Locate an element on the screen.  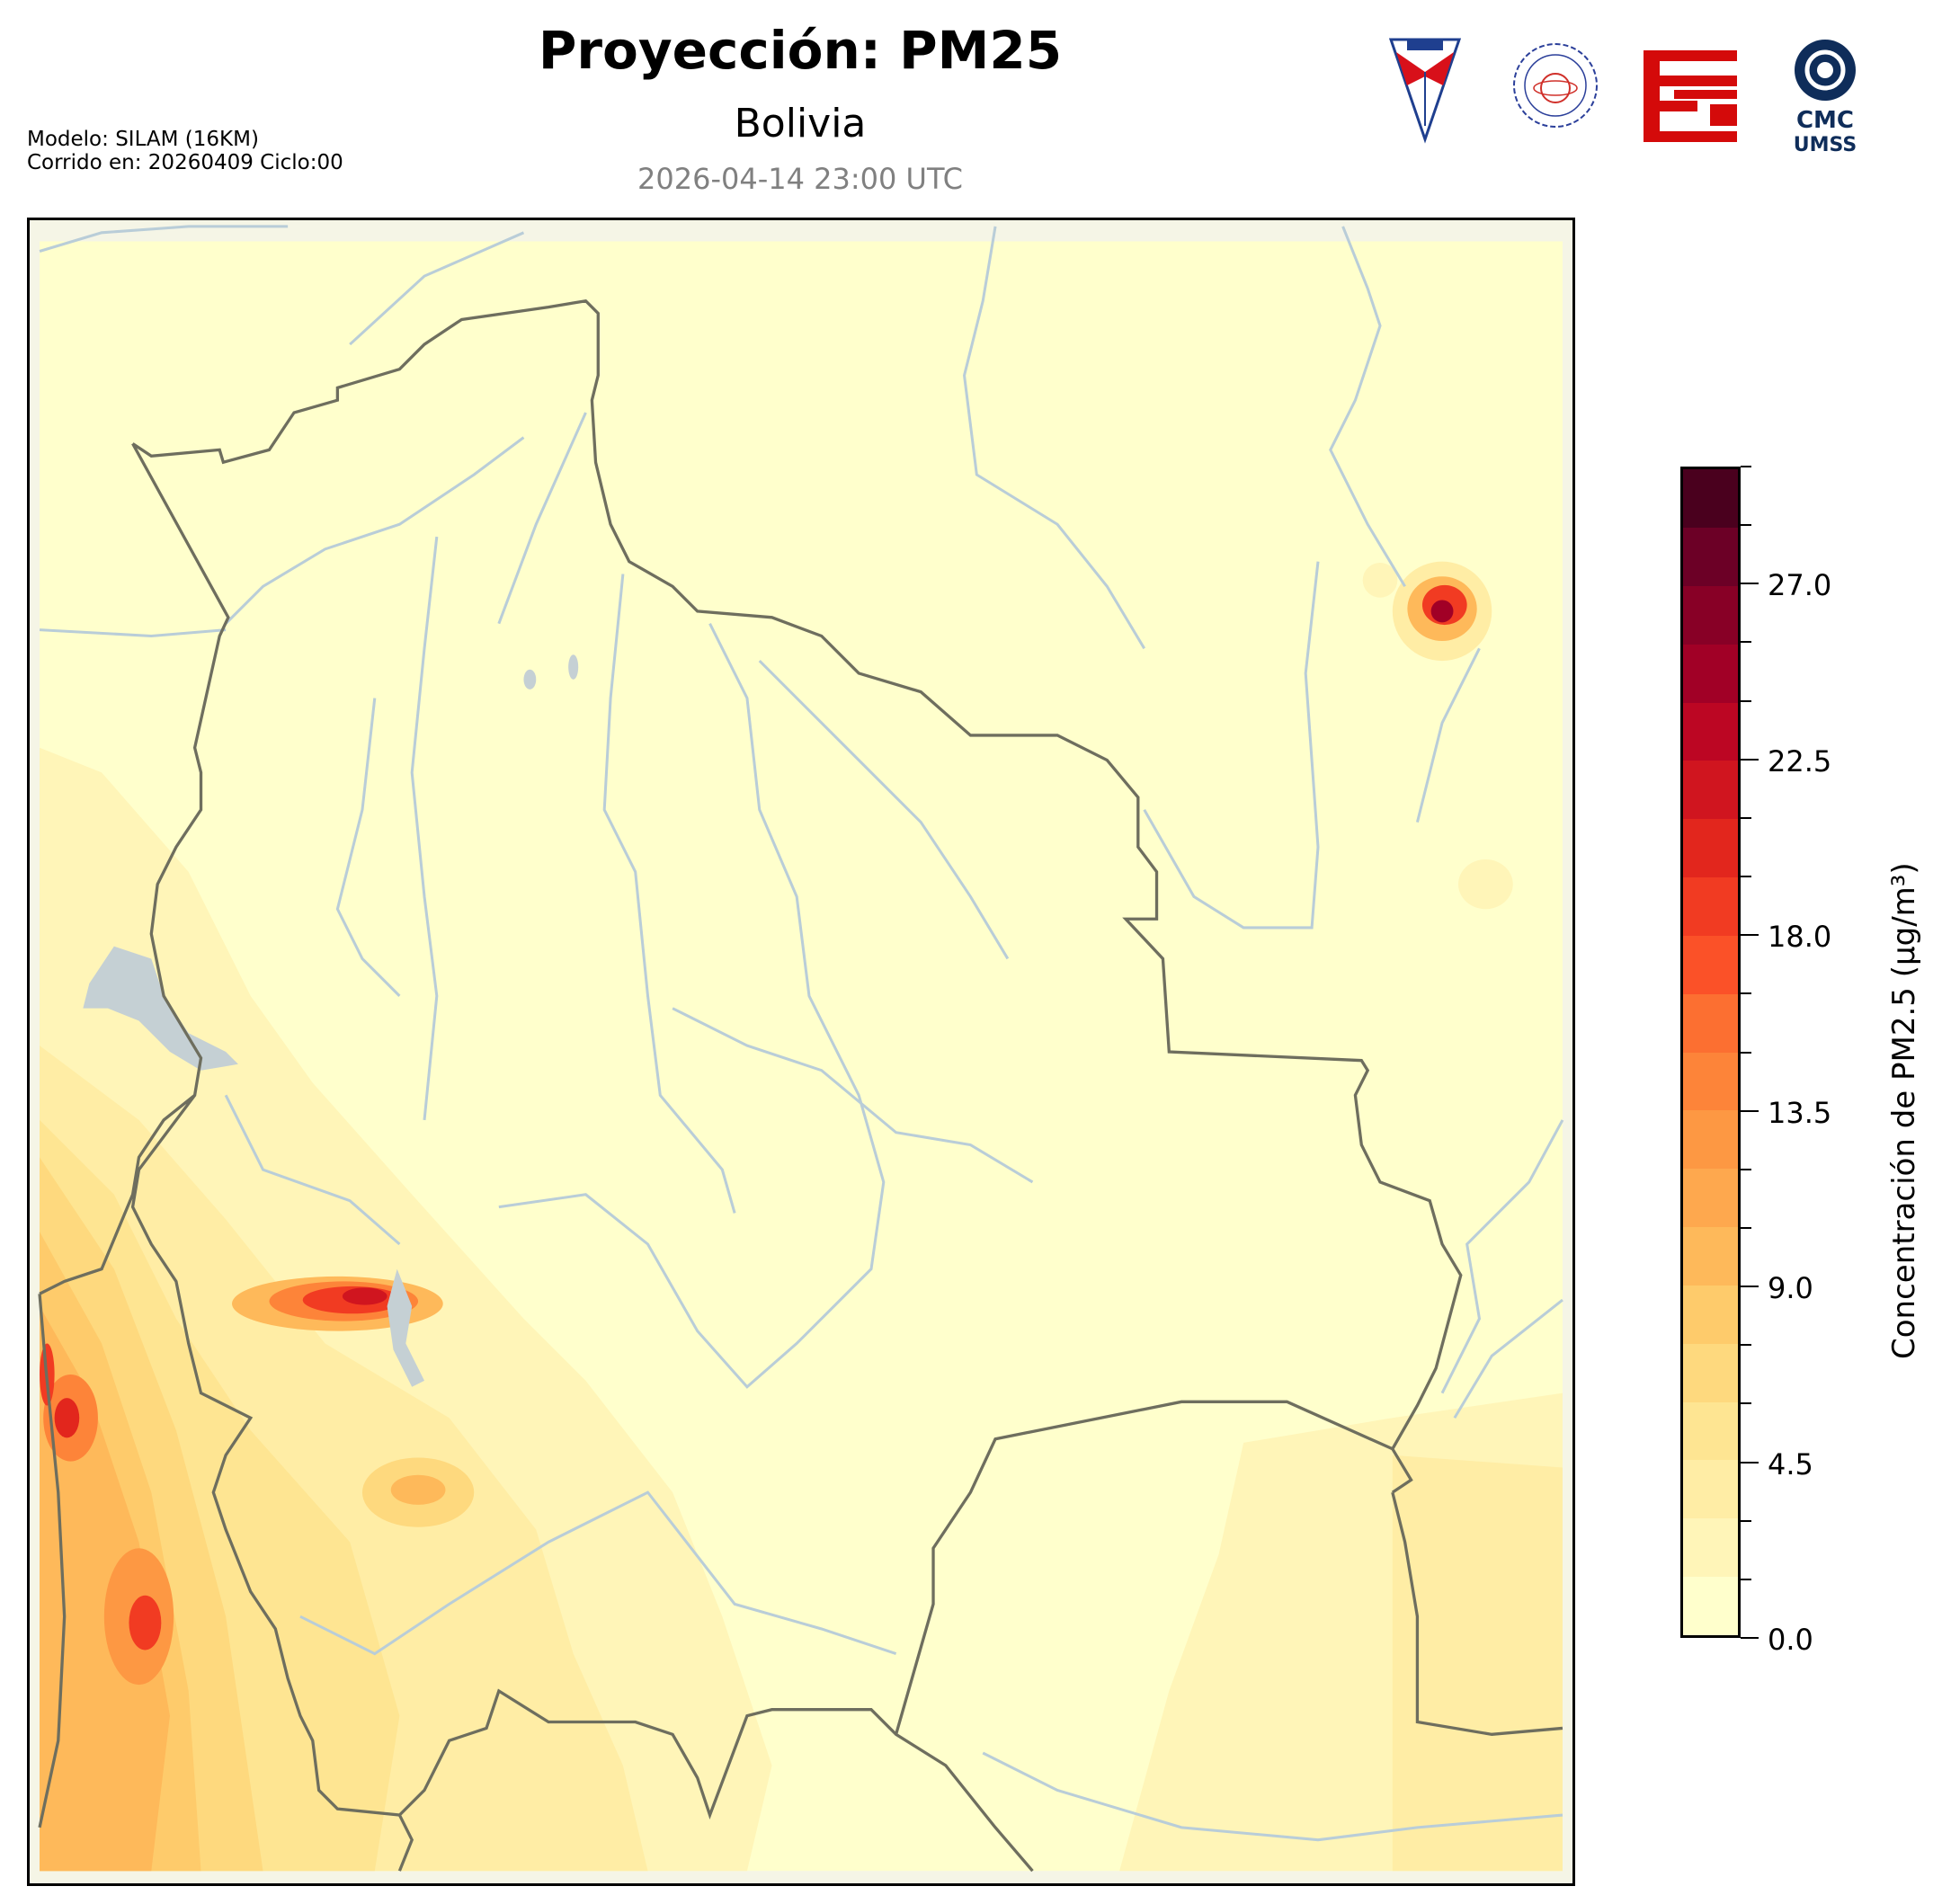
lakes is located at coordinates (331, 1020).